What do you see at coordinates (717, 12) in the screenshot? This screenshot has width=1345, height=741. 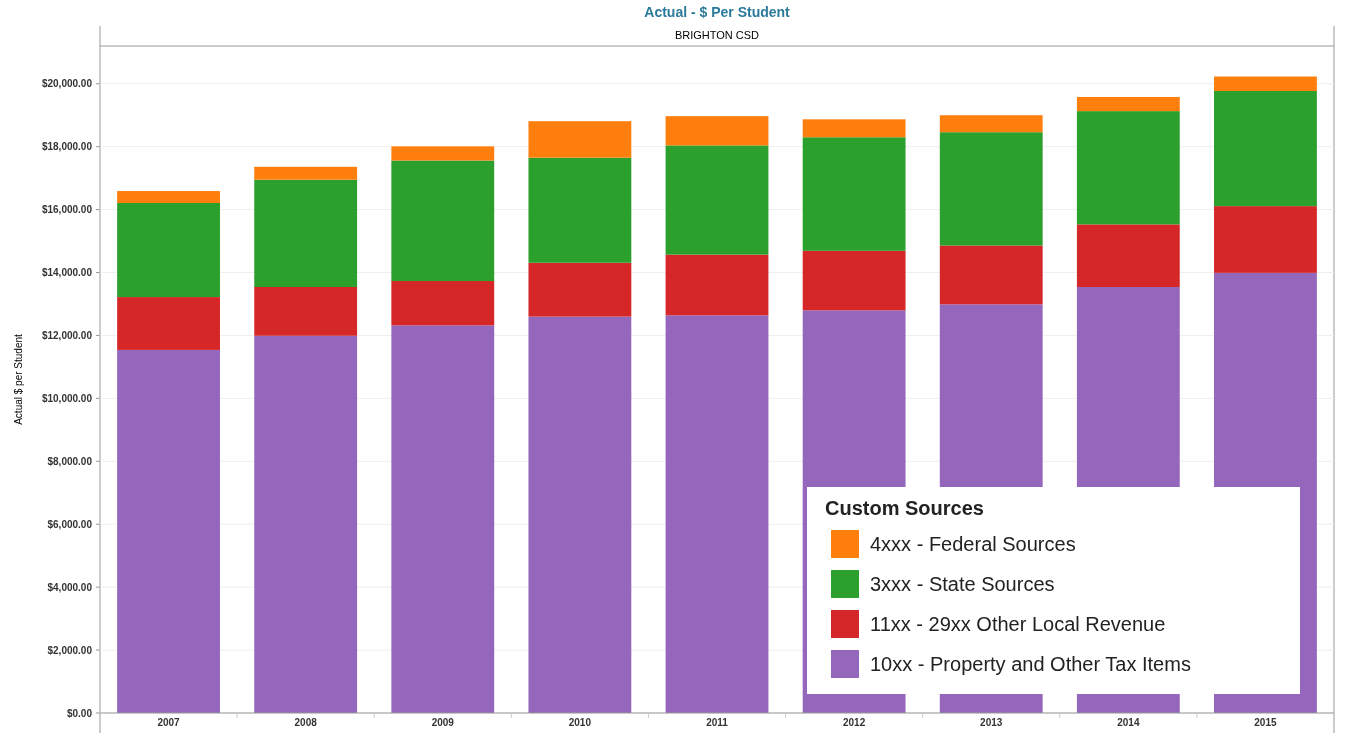 I see `chart-title: Actual - $ Per Student` at bounding box center [717, 12].